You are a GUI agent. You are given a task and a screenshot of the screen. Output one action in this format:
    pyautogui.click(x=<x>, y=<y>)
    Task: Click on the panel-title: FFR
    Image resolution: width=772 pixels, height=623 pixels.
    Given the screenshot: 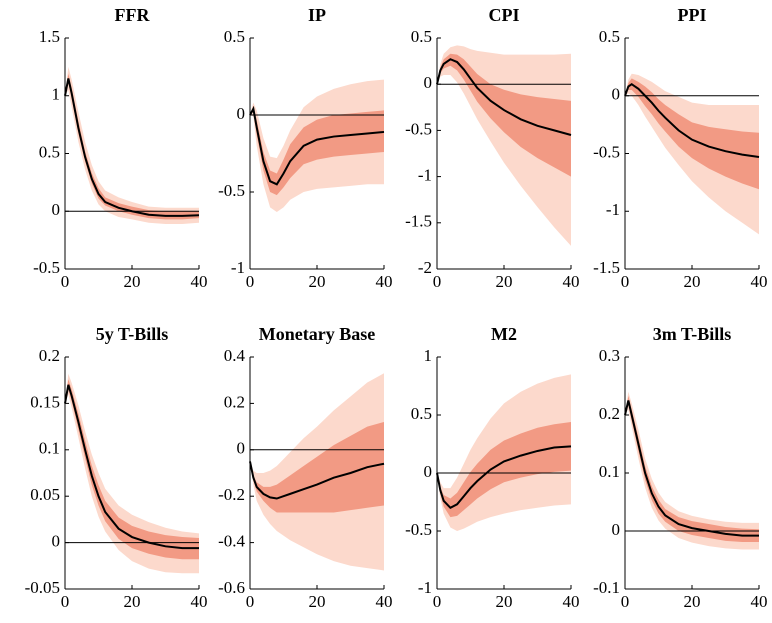 What is the action you would take?
    pyautogui.click(x=133, y=15)
    